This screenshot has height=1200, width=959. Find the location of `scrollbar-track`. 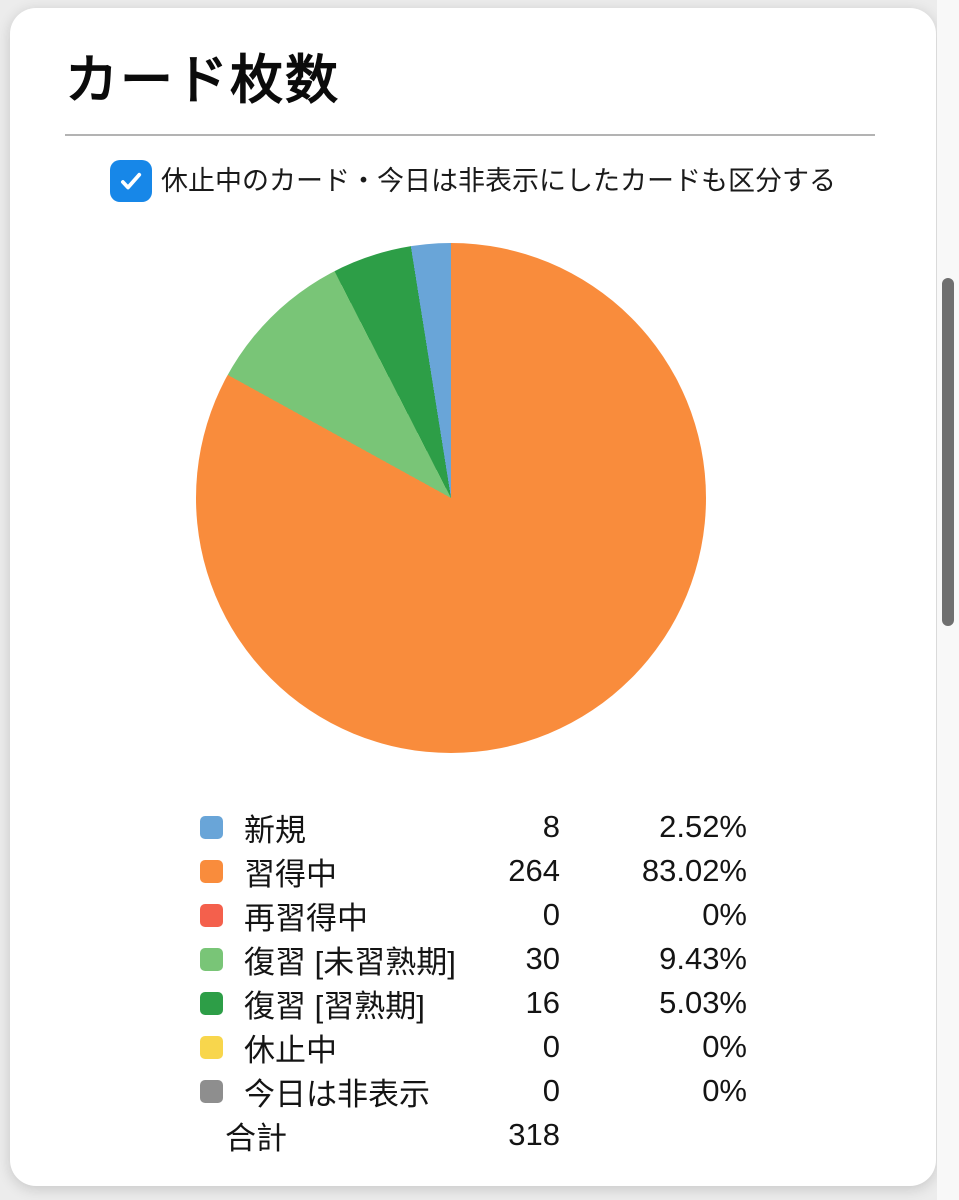

scrollbar-track is located at coordinates (948, 600).